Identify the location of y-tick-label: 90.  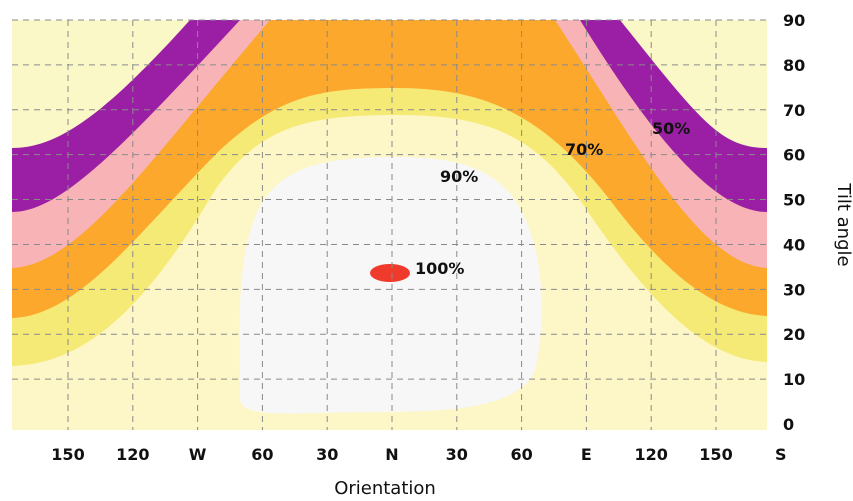
(794, 20).